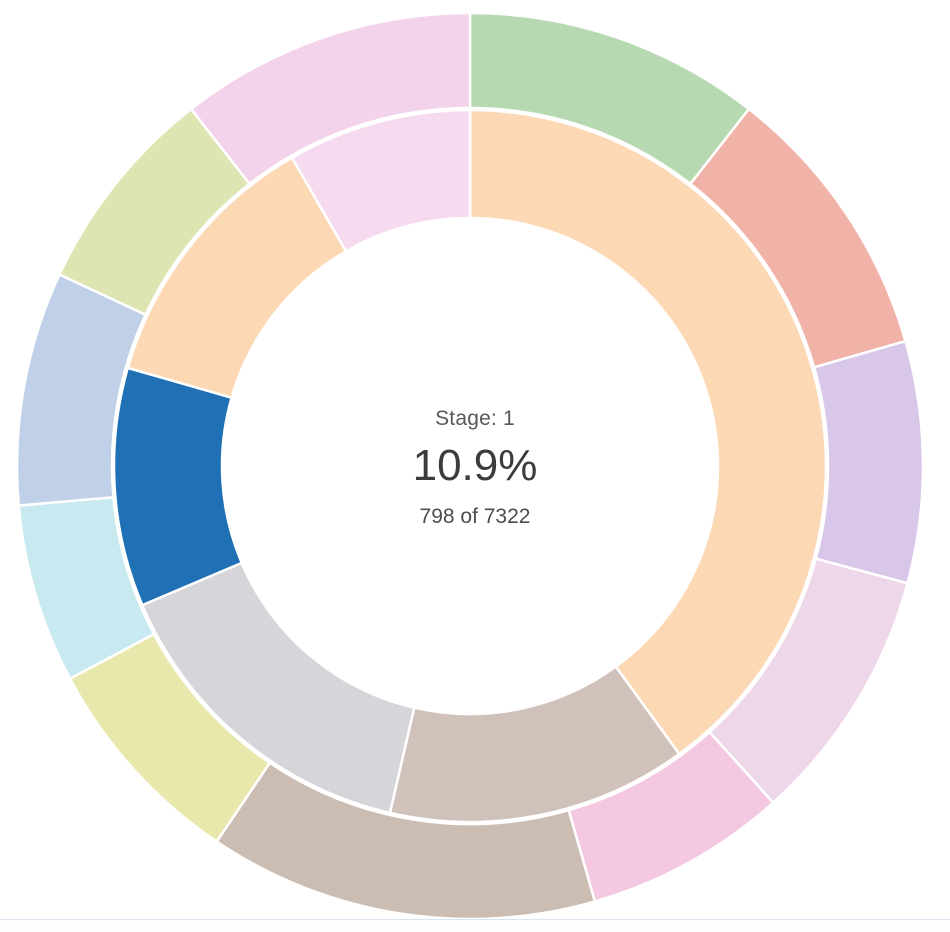  What do you see at coordinates (381, 180) in the screenshot?
I see `segment-inner-rose` at bounding box center [381, 180].